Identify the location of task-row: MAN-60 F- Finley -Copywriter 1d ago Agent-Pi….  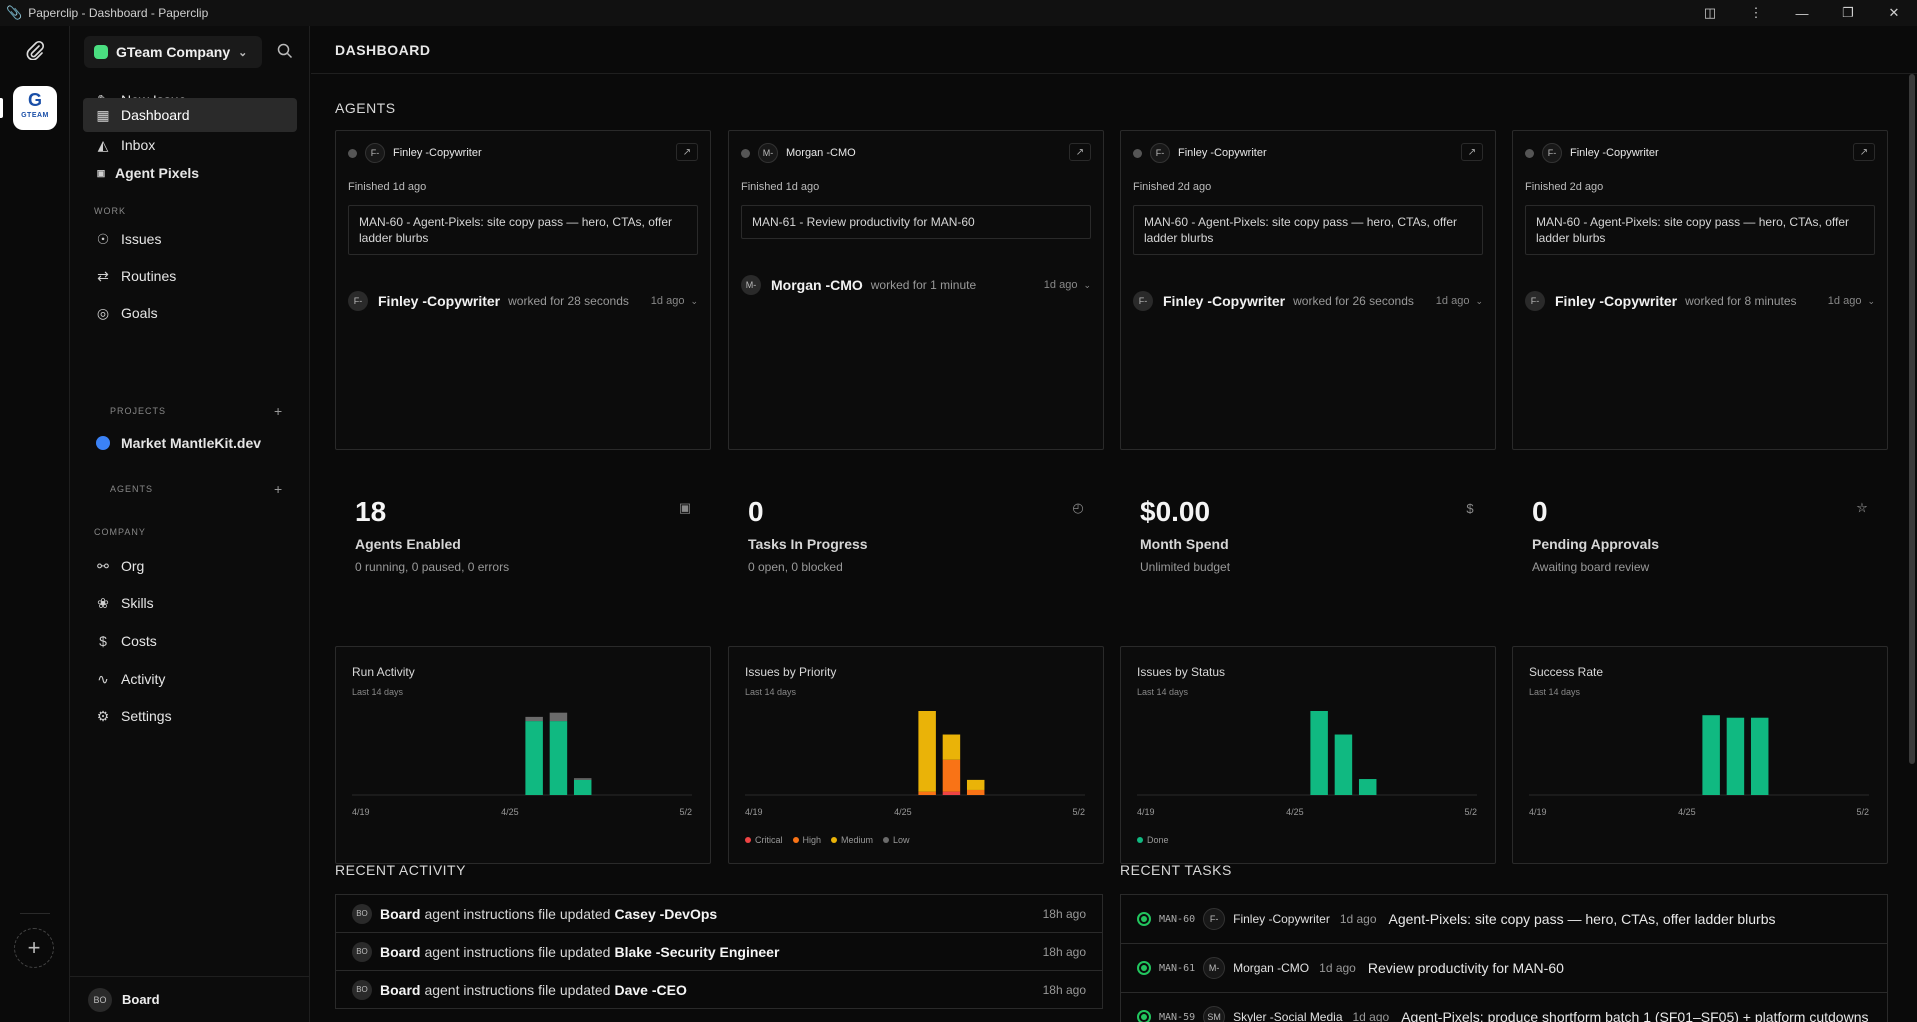
(1504, 919).